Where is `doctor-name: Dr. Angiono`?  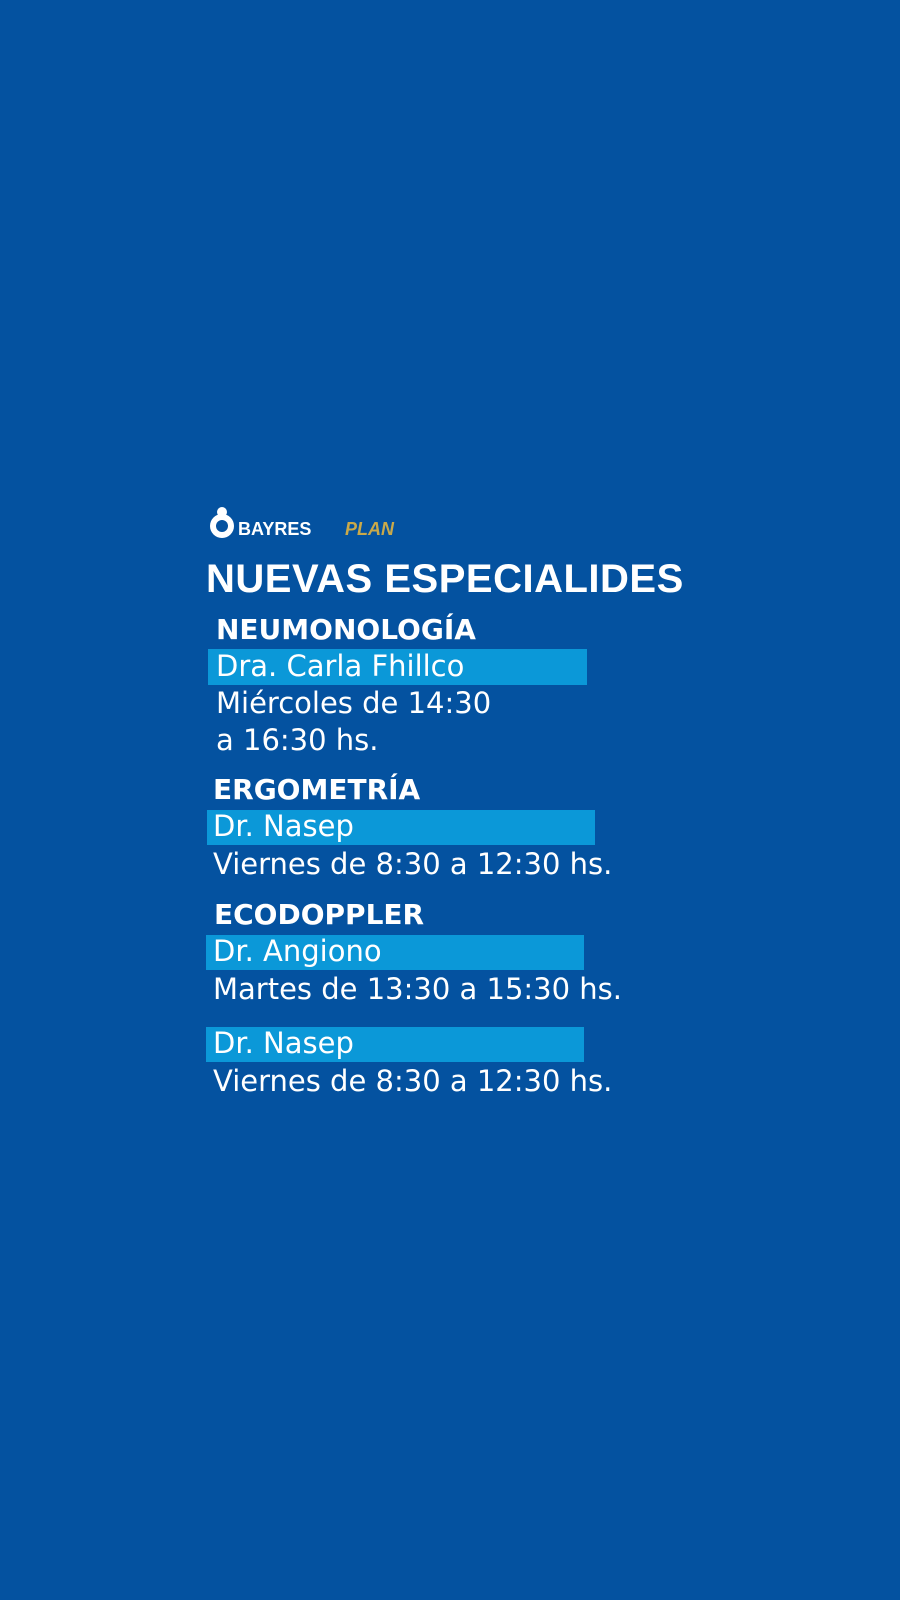
doctor-name: Dr. Angiono is located at coordinates (297, 951).